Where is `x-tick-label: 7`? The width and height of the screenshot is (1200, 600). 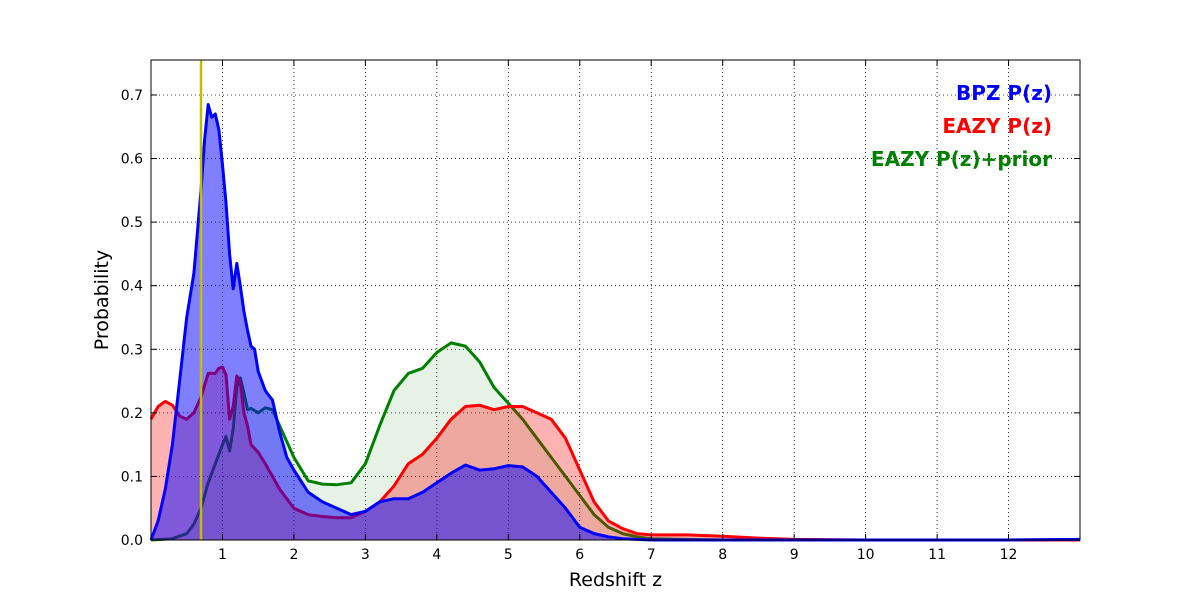
x-tick-label: 7 is located at coordinates (651, 555).